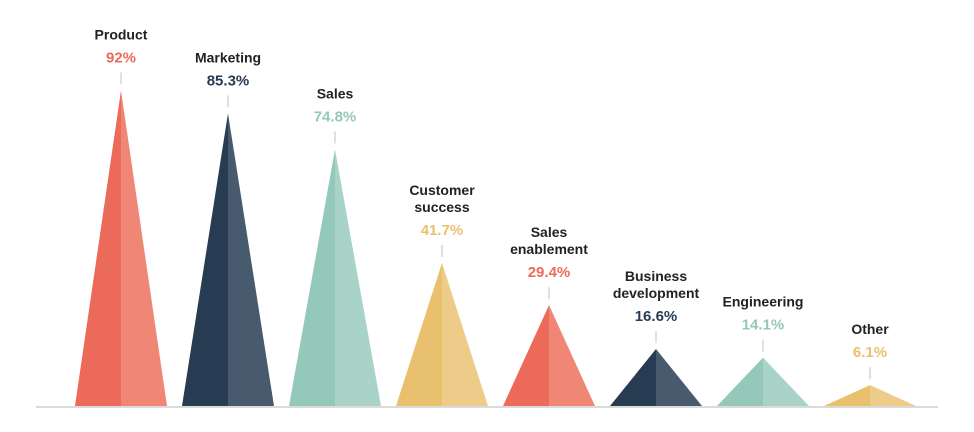 This screenshot has height=432, width=974. I want to click on value-label-sales-enablement: 29.4%, so click(549, 272).